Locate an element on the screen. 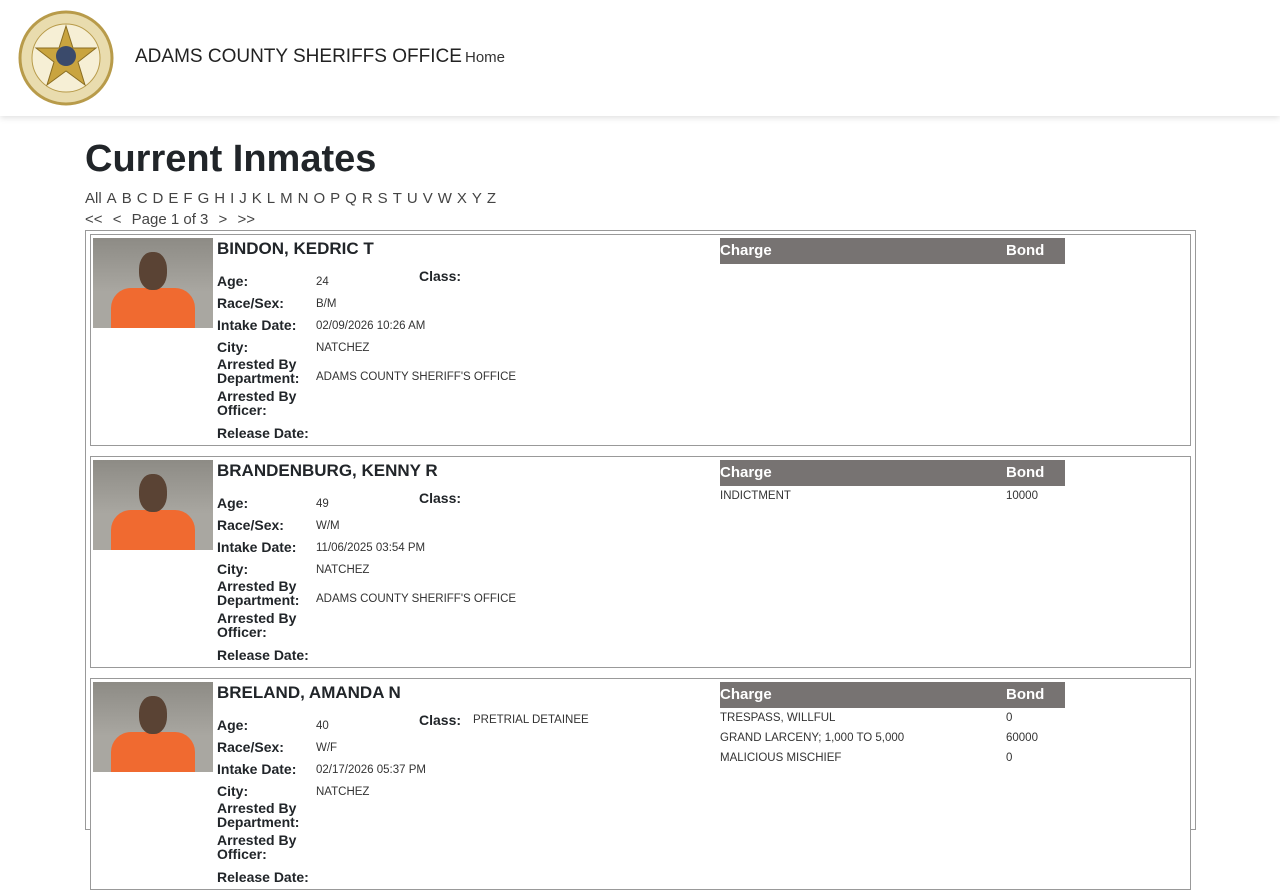  charge-description: GRAND LARCENY; 1,000 TO 5,000 is located at coordinates (812, 738).